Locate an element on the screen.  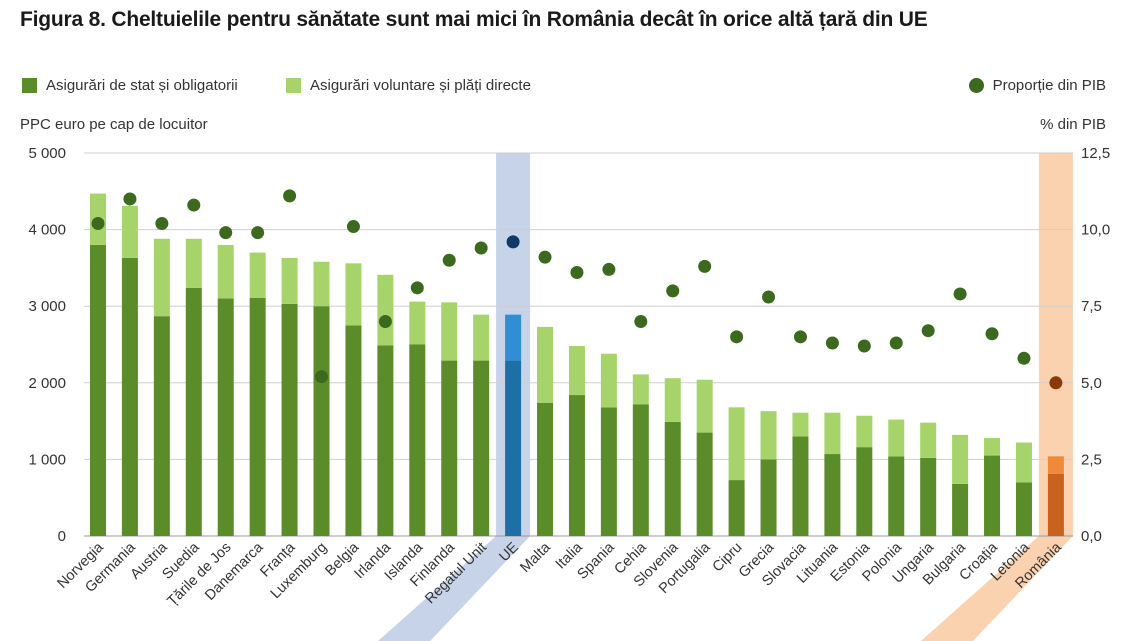
y-tick-label-right: 5,0 is located at coordinates (1091, 383).